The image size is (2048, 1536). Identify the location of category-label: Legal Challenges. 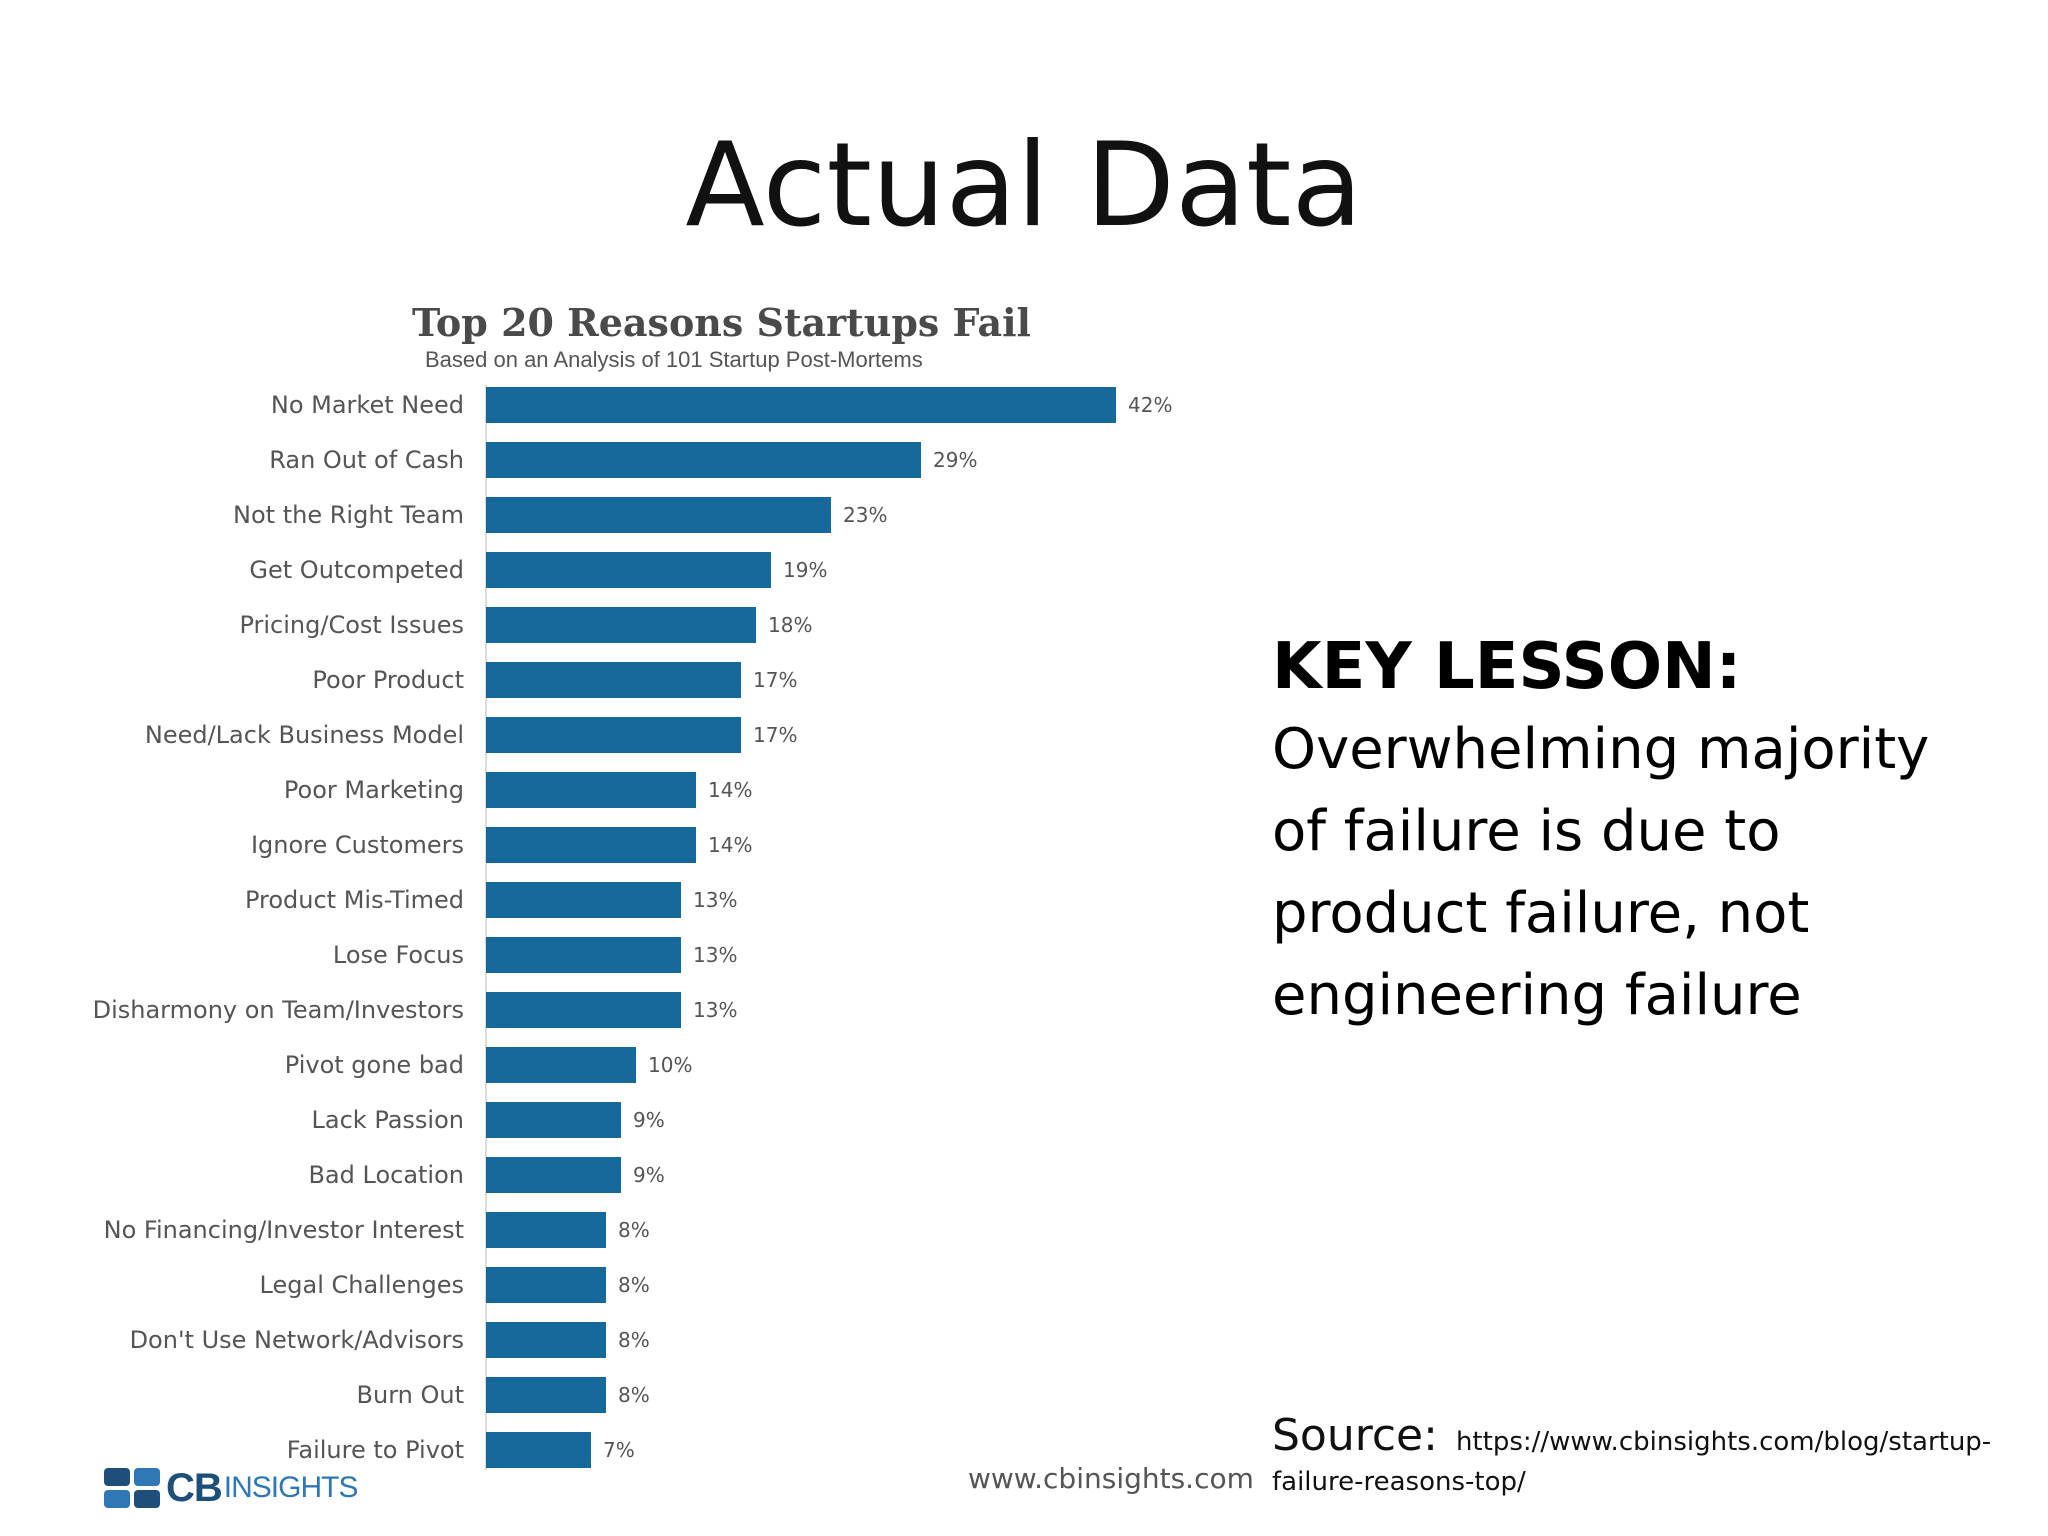
(362, 1285).